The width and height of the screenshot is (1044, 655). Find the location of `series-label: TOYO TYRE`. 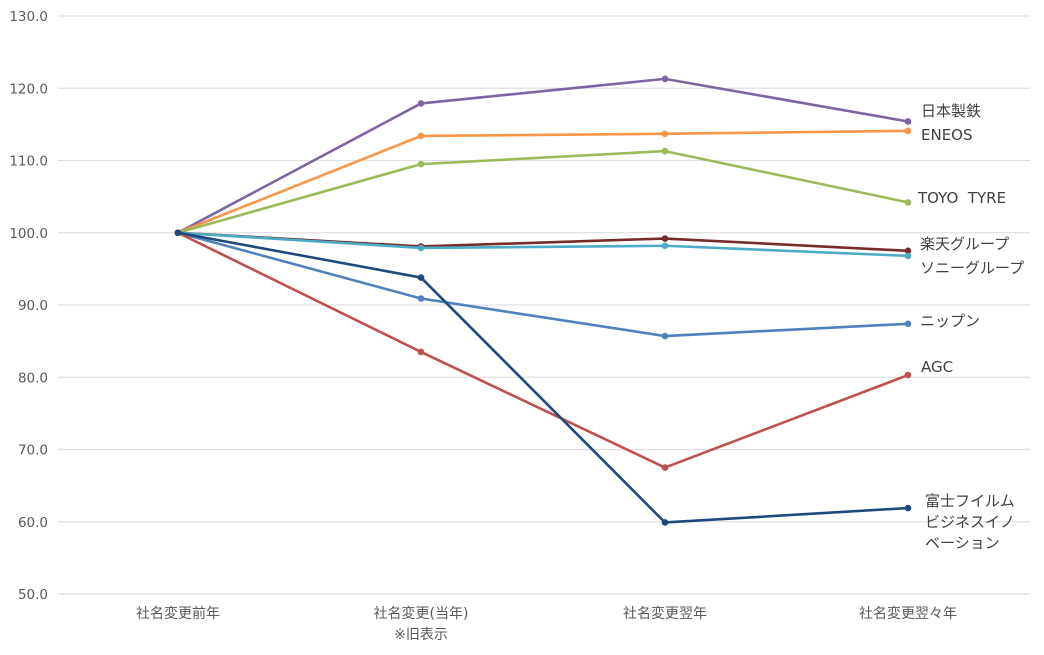

series-label: TOYO TYRE is located at coordinates (961, 198).